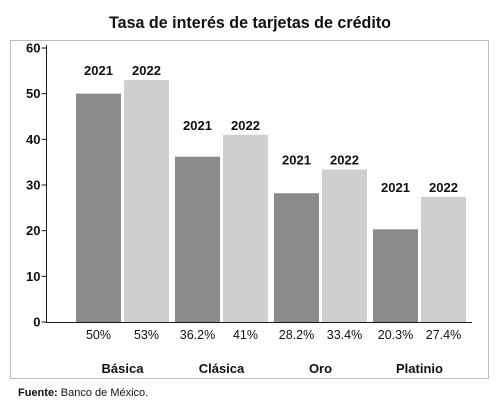 The image size is (500, 409). Describe the element at coordinates (222, 368) in the screenshot. I see `category-label-clasica: Clásica` at that location.